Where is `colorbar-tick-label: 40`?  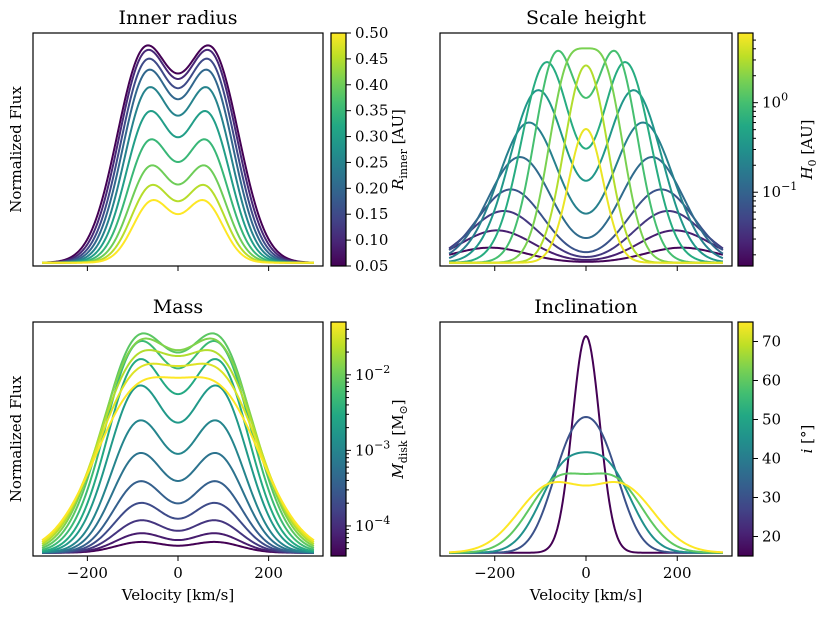
colorbar-tick-label: 40 is located at coordinates (771, 459).